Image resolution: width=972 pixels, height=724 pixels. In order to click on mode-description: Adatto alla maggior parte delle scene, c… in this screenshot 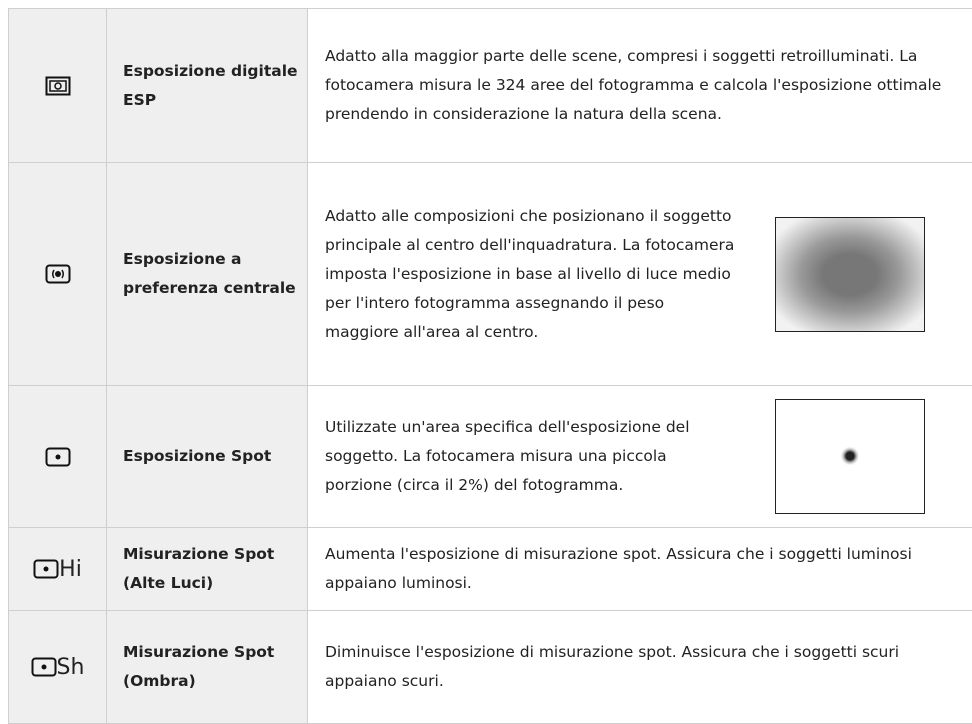, I will do `click(640, 86)`.